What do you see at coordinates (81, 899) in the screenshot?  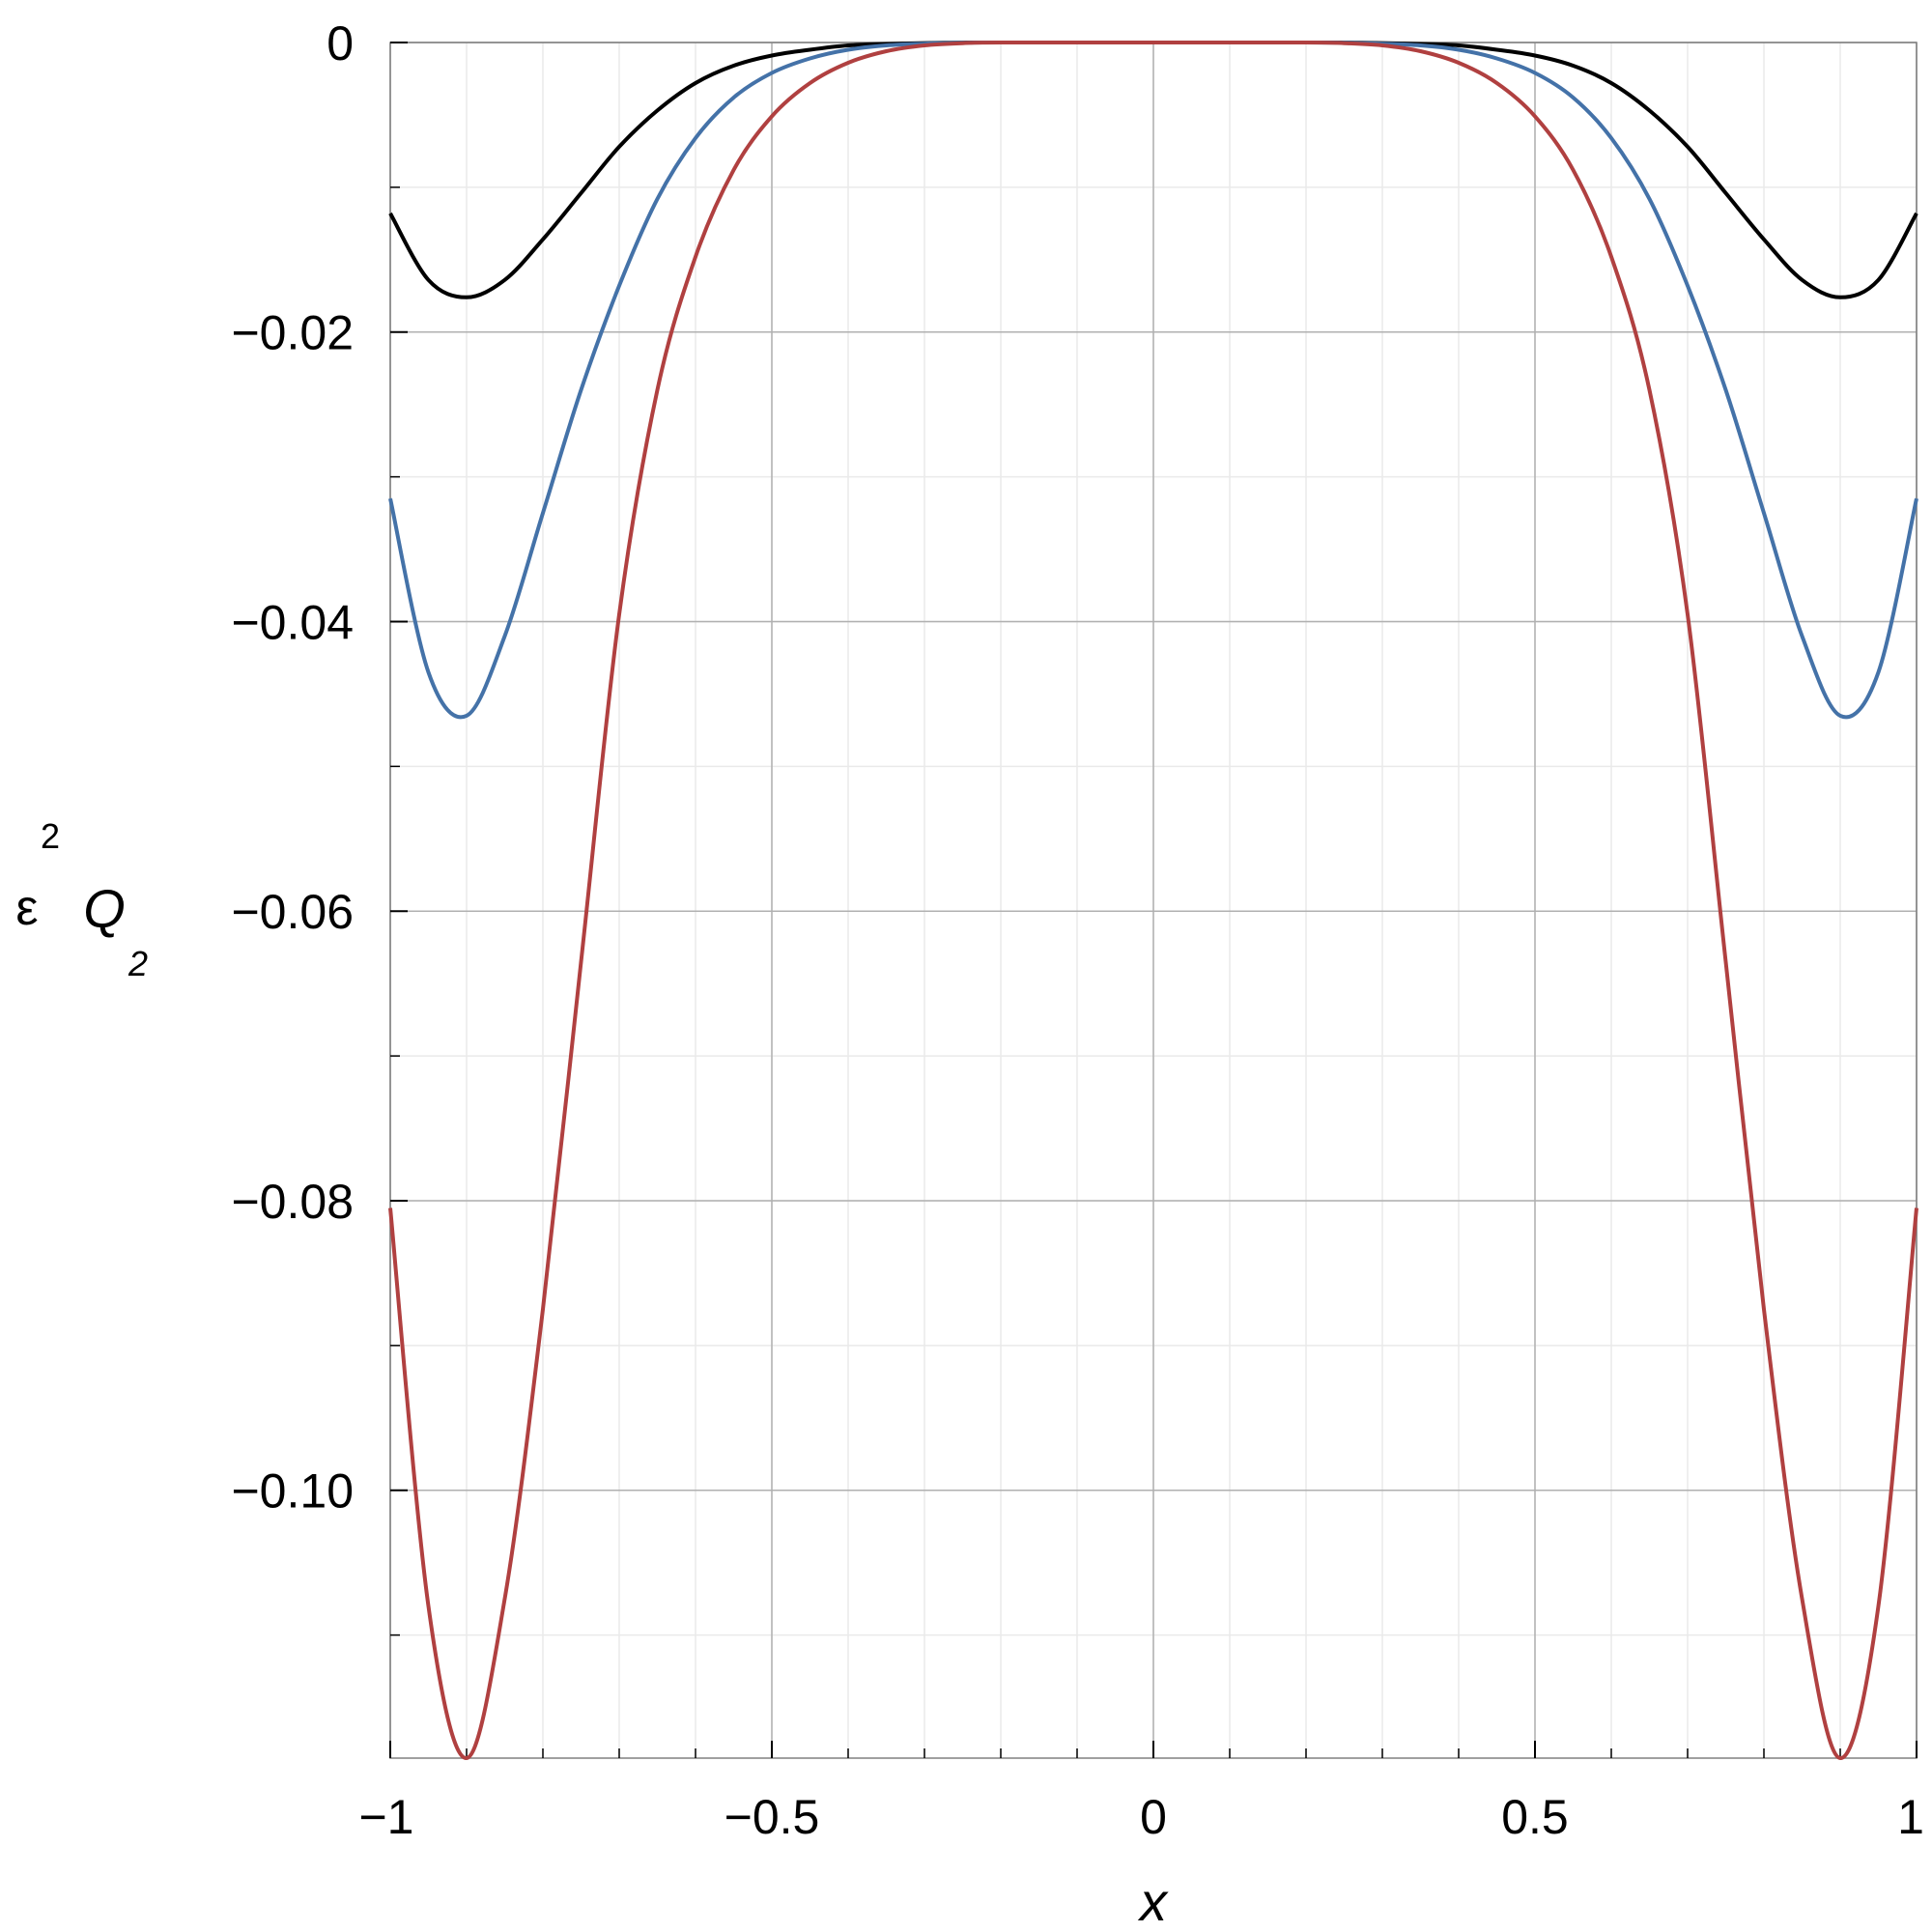 I see `y-axis-label: ε 2 Q 2` at bounding box center [81, 899].